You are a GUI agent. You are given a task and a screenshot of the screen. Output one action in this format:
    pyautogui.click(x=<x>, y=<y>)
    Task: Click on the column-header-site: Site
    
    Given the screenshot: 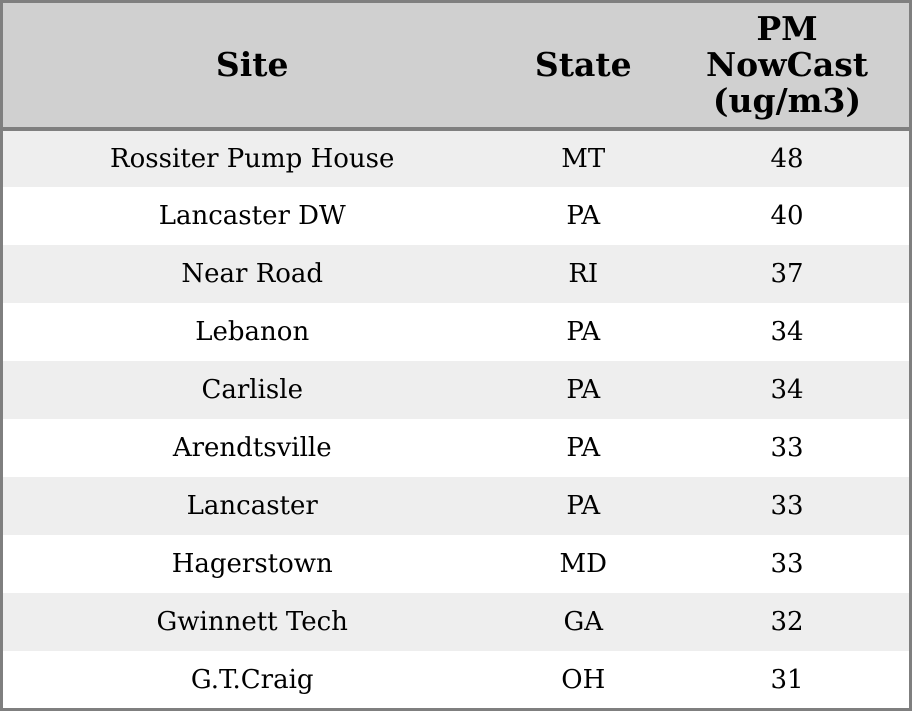 What is the action you would take?
    pyautogui.click(x=251, y=66)
    